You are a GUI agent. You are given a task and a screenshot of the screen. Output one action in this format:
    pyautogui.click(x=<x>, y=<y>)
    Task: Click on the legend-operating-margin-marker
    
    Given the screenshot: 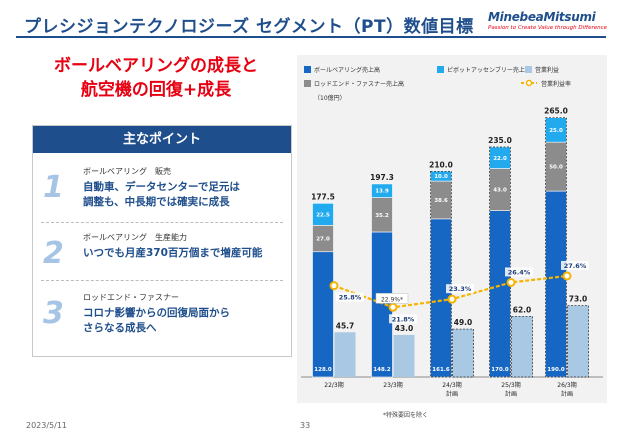 What is the action you would take?
    pyautogui.click(x=529, y=83)
    